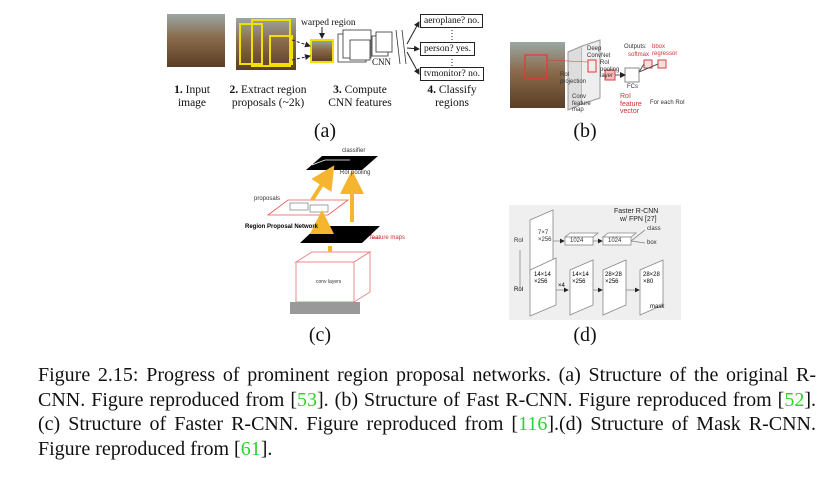 The height and width of the screenshot is (480, 831). I want to click on b-text: Outputs:, so click(635, 47).